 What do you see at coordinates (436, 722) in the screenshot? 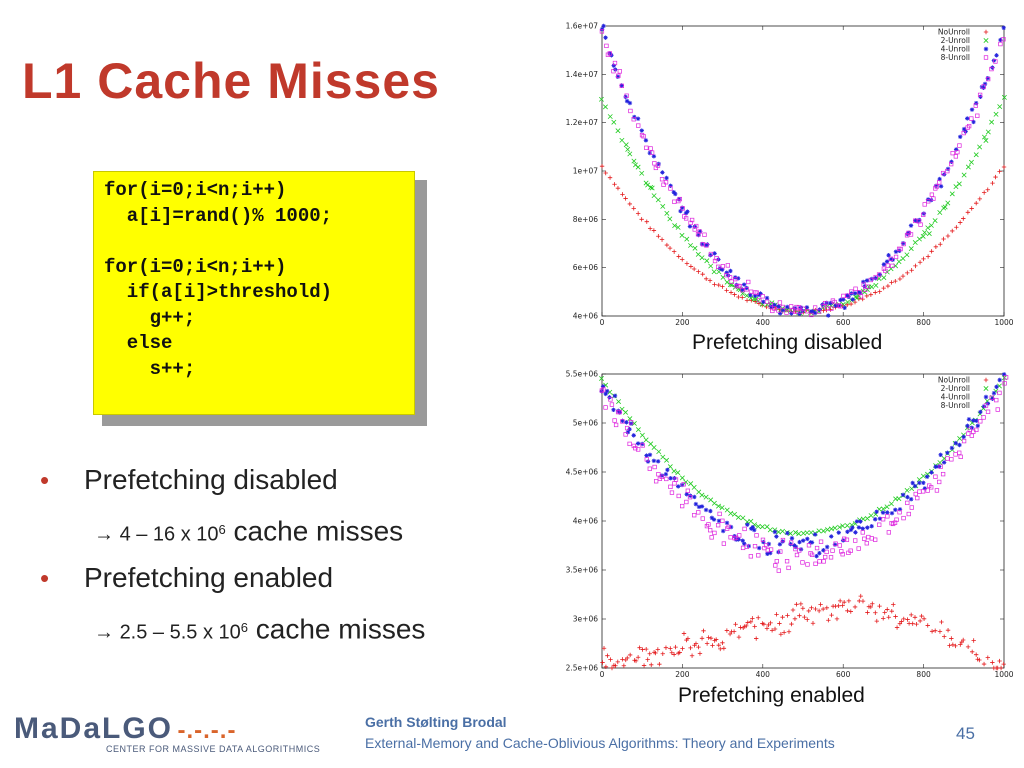
I see `author-name: Gerth Stølting Brodal` at bounding box center [436, 722].